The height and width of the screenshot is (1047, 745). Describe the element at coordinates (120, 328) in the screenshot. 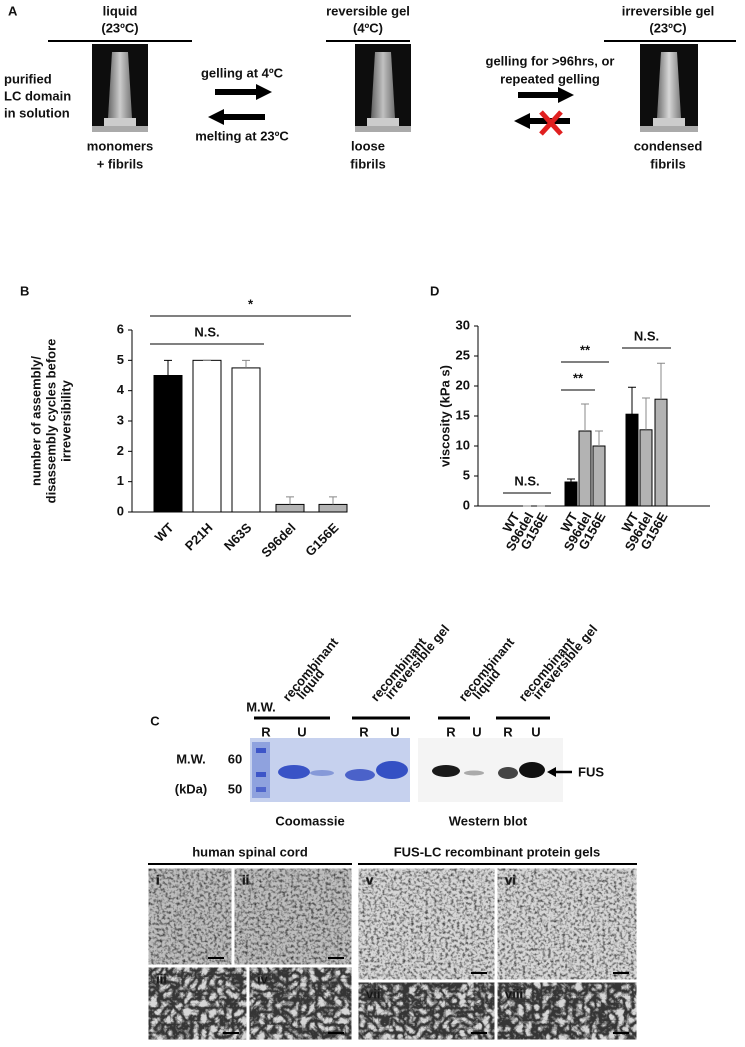

I see `y-tick-label: 6` at that location.